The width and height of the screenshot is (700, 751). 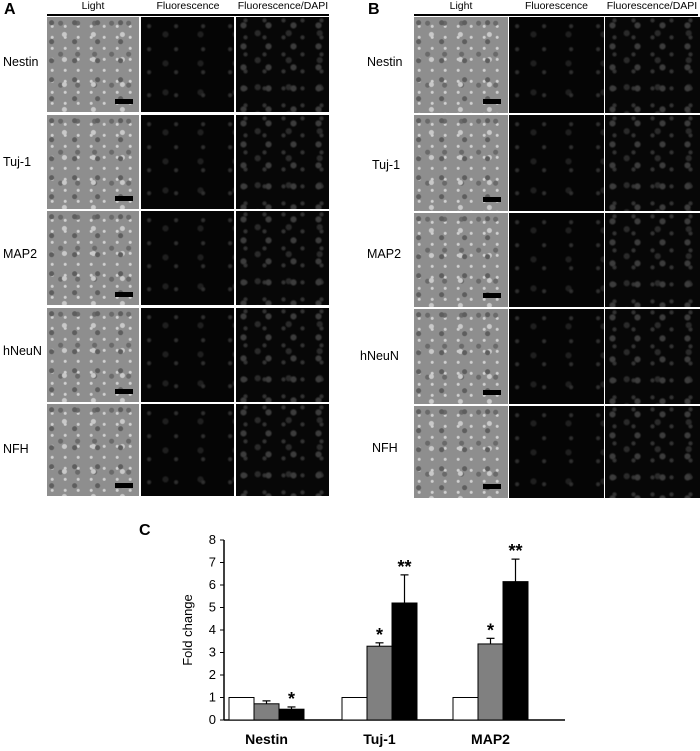 What do you see at coordinates (188, 6) in the screenshot?
I see `panel-a-col-fluorescence: Fluorescence` at bounding box center [188, 6].